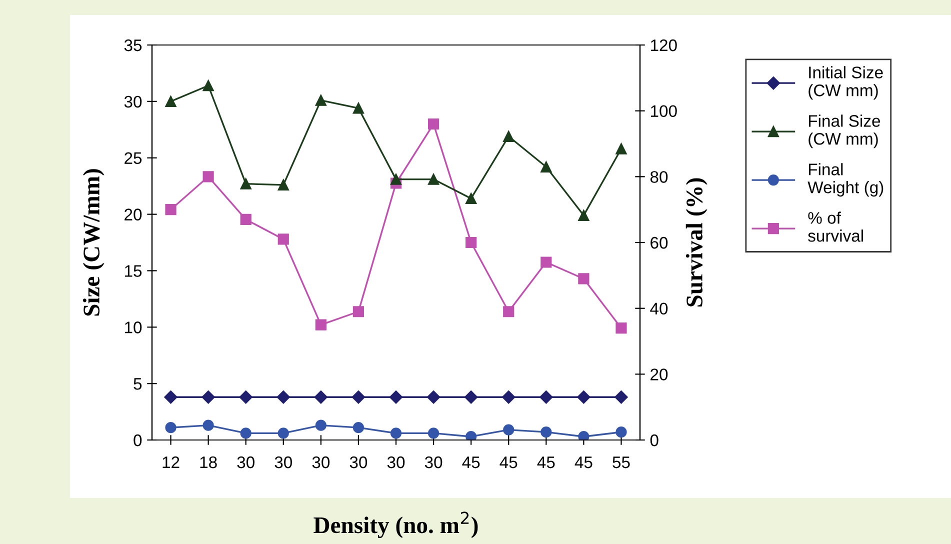  Describe the element at coordinates (133, 271) in the screenshot. I see `y-tick-label: 15` at that location.